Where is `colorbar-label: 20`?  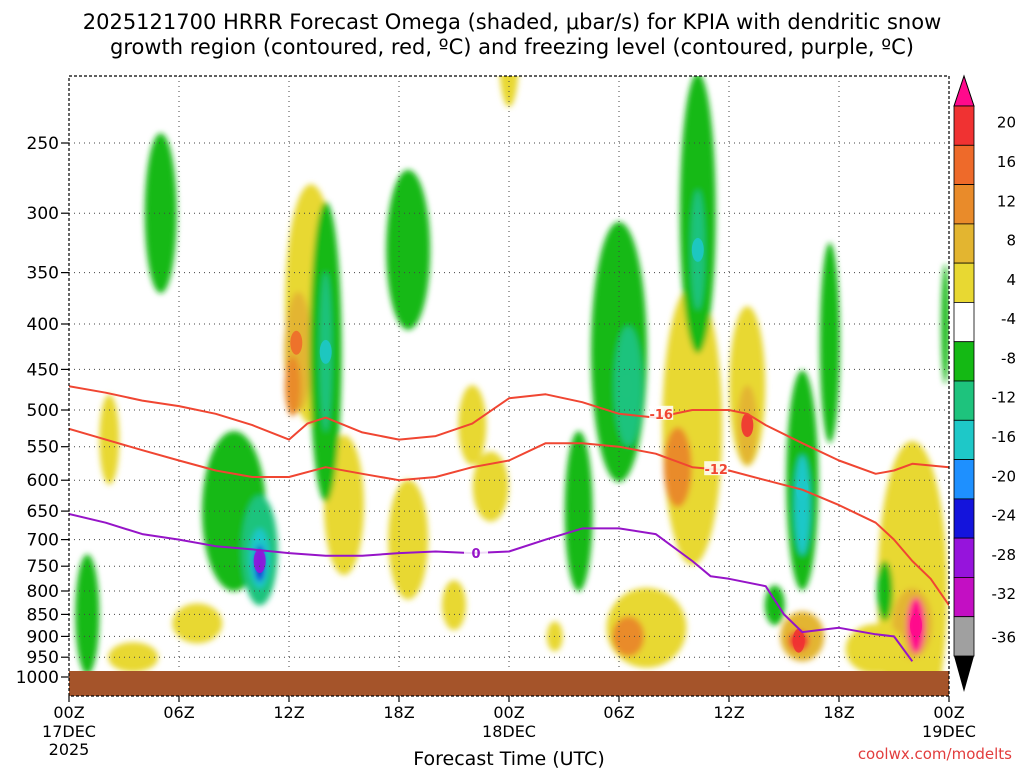 colorbar-label: 20 is located at coordinates (1006, 123).